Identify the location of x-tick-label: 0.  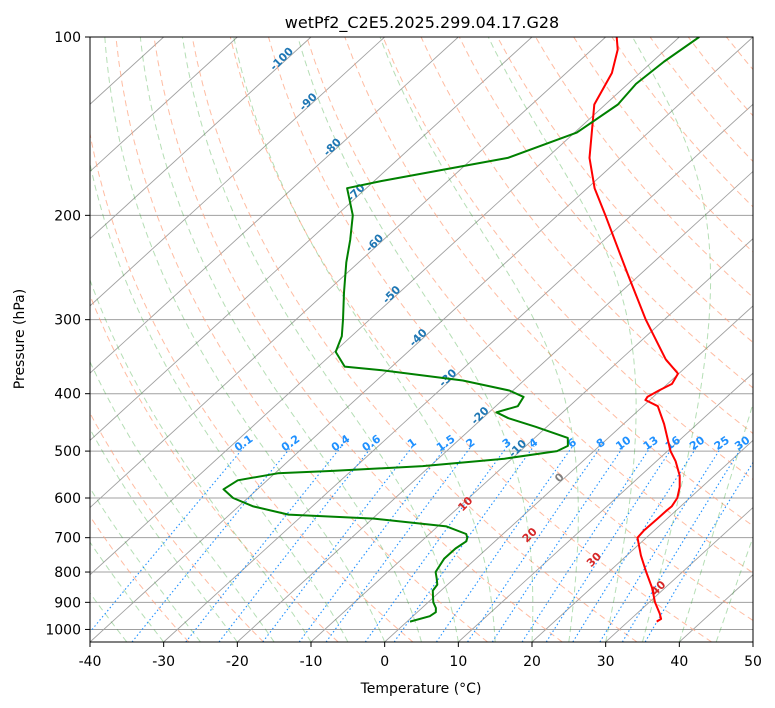
(384, 662).